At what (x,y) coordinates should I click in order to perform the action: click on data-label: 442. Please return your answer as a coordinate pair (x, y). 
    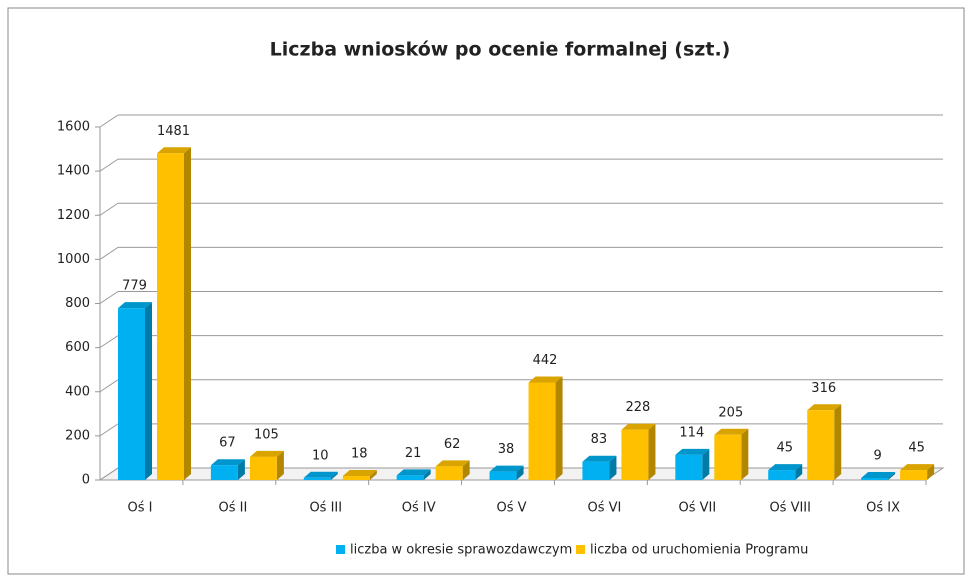
    Looking at the image, I should click on (545, 360).